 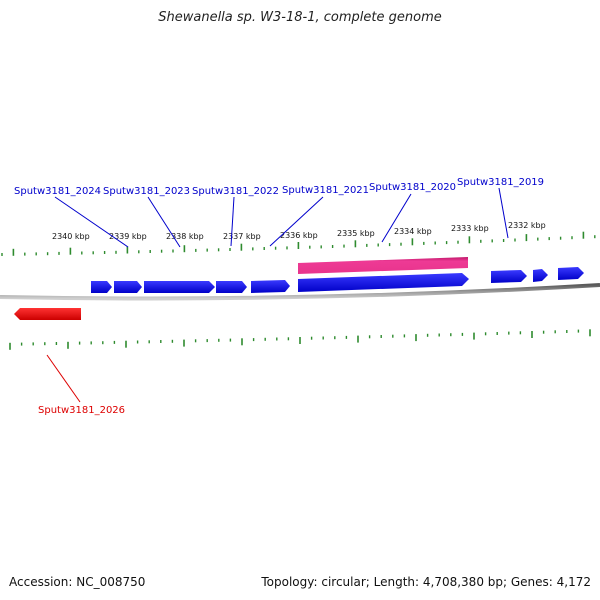 What do you see at coordinates (413, 231) in the screenshot?
I see `scale-label-2334: 2334 kbp` at bounding box center [413, 231].